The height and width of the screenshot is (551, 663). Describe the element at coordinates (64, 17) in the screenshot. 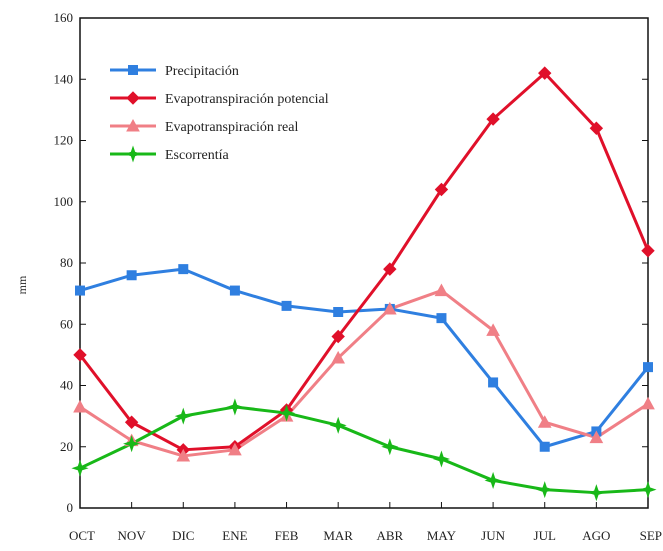

I see `y-tick-label: 160` at that location.